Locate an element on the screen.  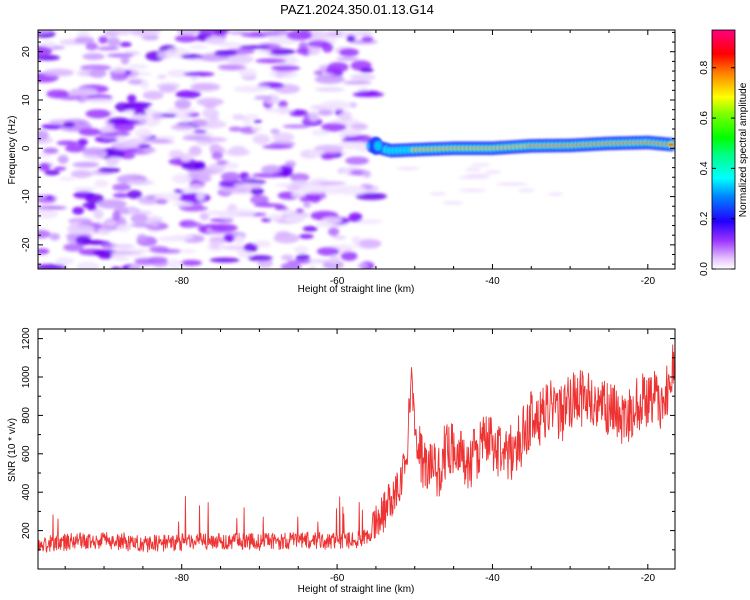
track-onset is located at coordinates (378, 145).